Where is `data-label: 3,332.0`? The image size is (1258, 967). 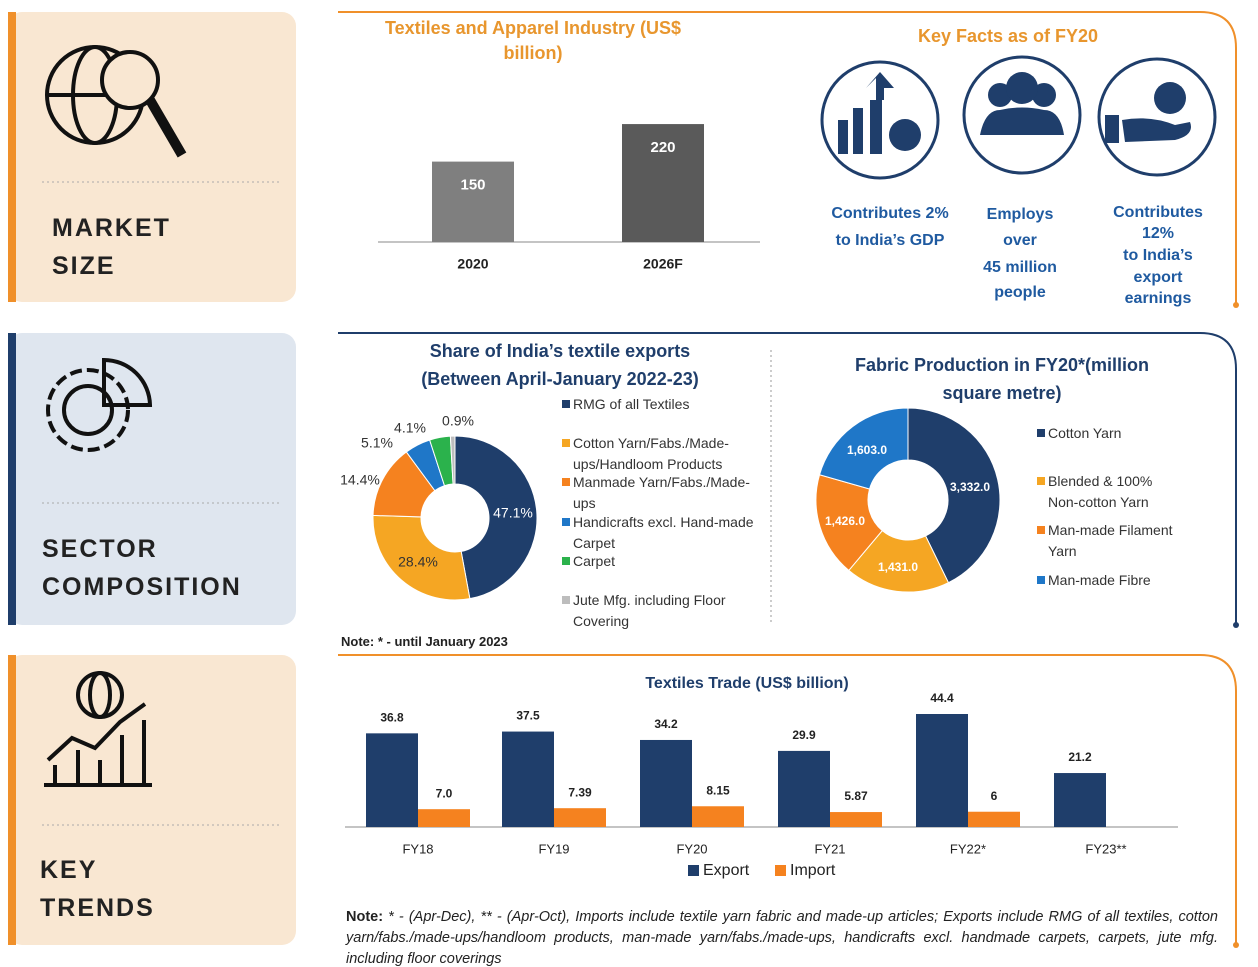
data-label: 3,332.0 is located at coordinates (970, 487).